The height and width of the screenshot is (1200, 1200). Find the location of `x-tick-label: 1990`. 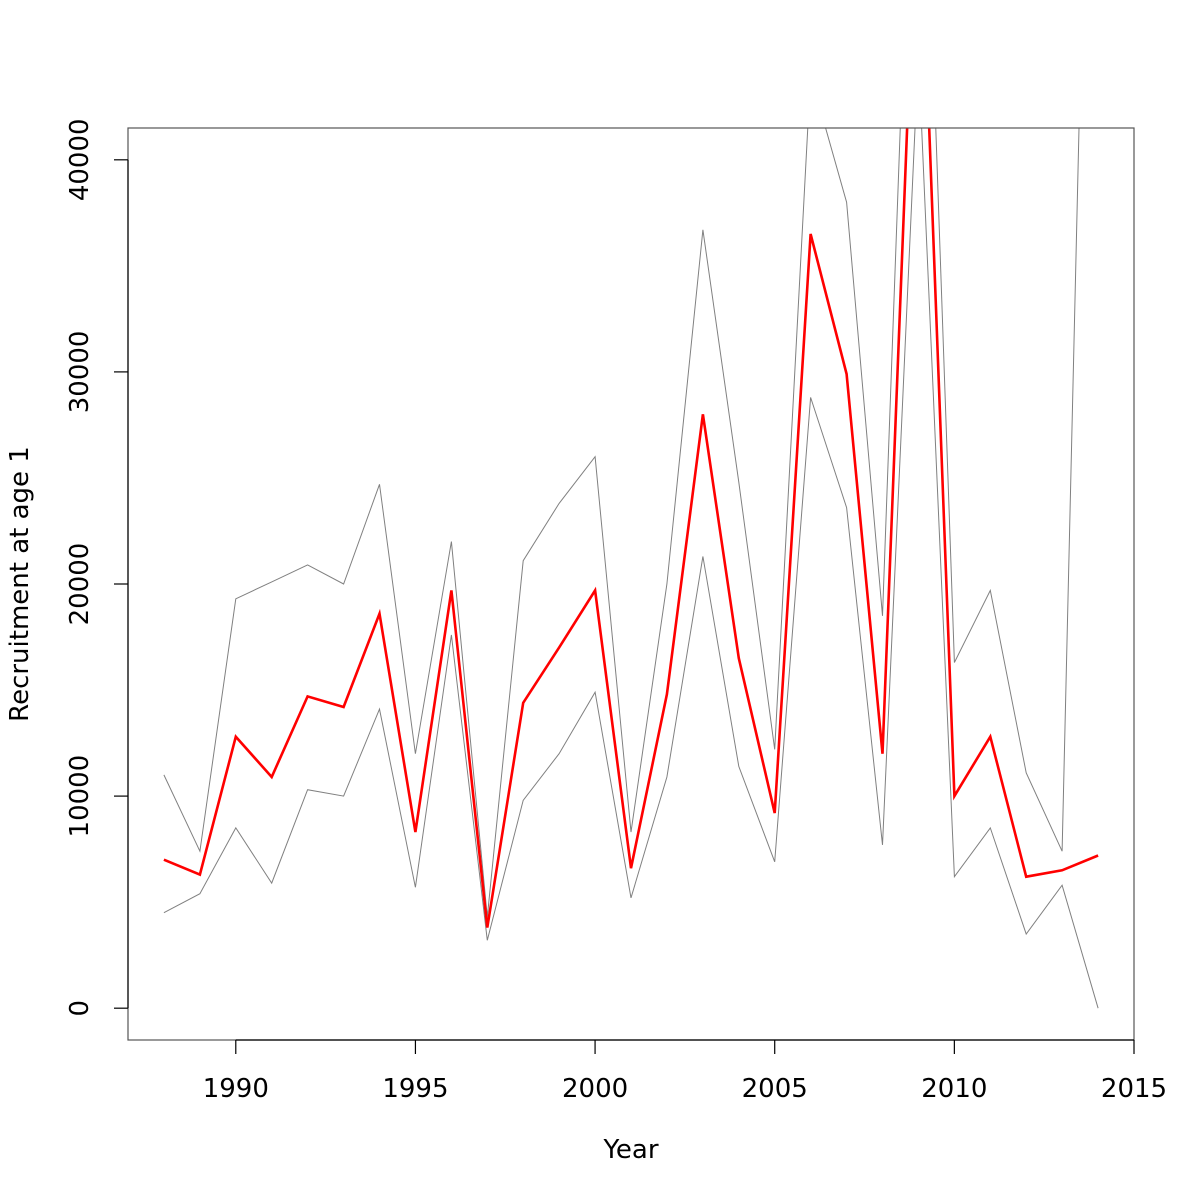

x-tick-label: 1990 is located at coordinates (236, 1089).